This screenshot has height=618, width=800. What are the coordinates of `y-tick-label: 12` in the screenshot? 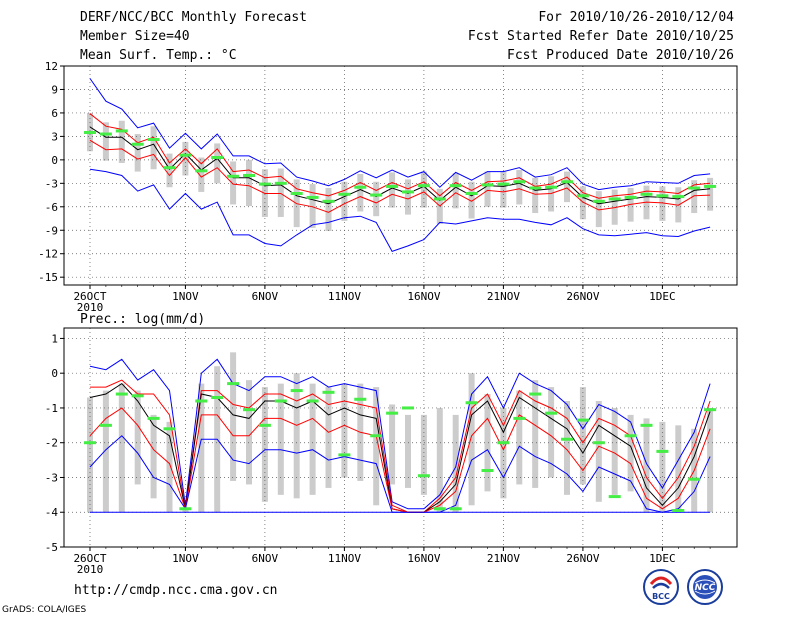 It's located at (51, 66).